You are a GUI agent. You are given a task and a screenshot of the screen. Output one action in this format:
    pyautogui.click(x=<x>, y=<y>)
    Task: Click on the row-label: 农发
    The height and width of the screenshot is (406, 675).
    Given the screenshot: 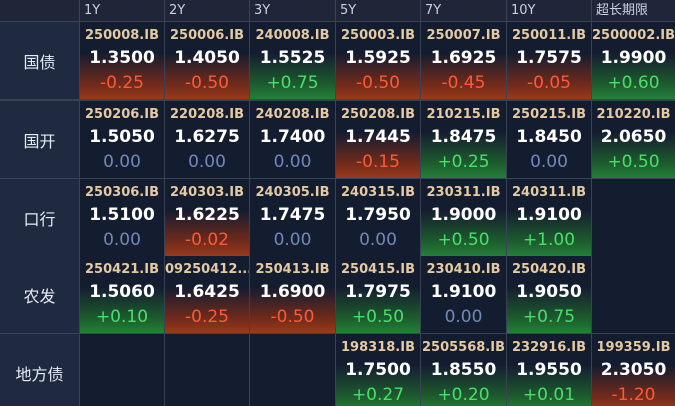 What is the action you would take?
    pyautogui.click(x=39, y=294)
    